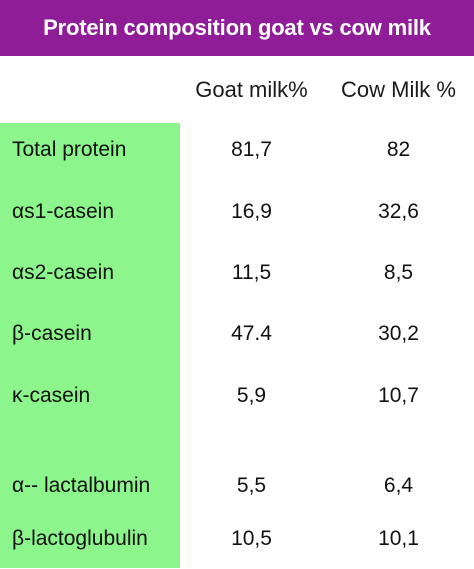 The height and width of the screenshot is (569, 474). I want to click on cow-value: 10,7, so click(398, 395).